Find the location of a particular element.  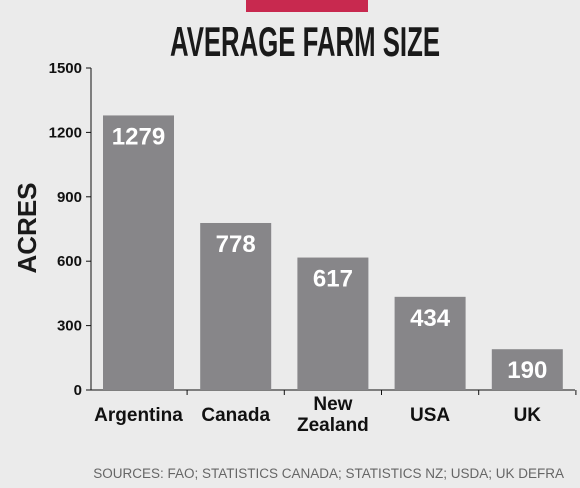

x-category-label: Argentina is located at coordinates (138, 415).